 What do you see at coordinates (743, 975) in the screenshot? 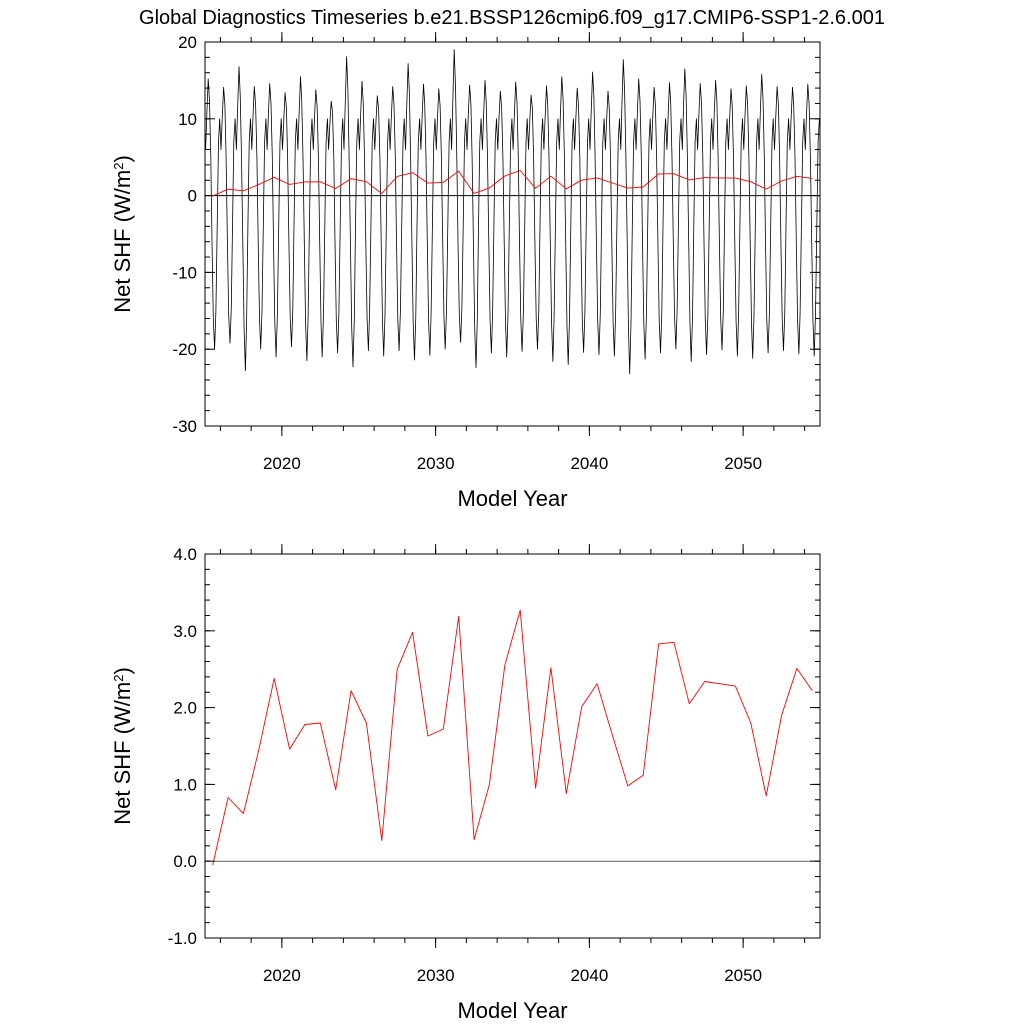
I see `bottom-panel-x-tick-label: 2050` at bounding box center [743, 975].